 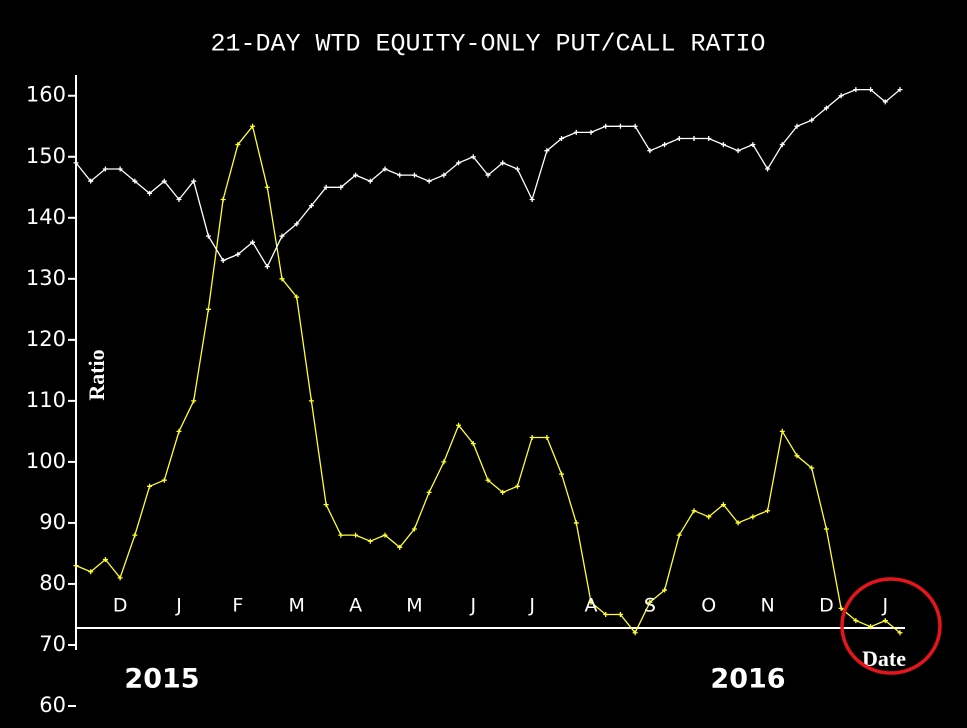 What do you see at coordinates (708, 606) in the screenshot?
I see `x-tick-label: O` at bounding box center [708, 606].